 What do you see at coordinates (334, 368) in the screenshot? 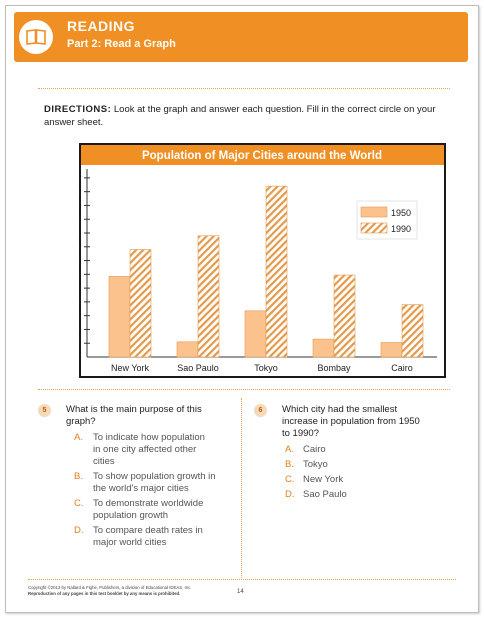
I see `x-tick-label: Bombay` at bounding box center [334, 368].